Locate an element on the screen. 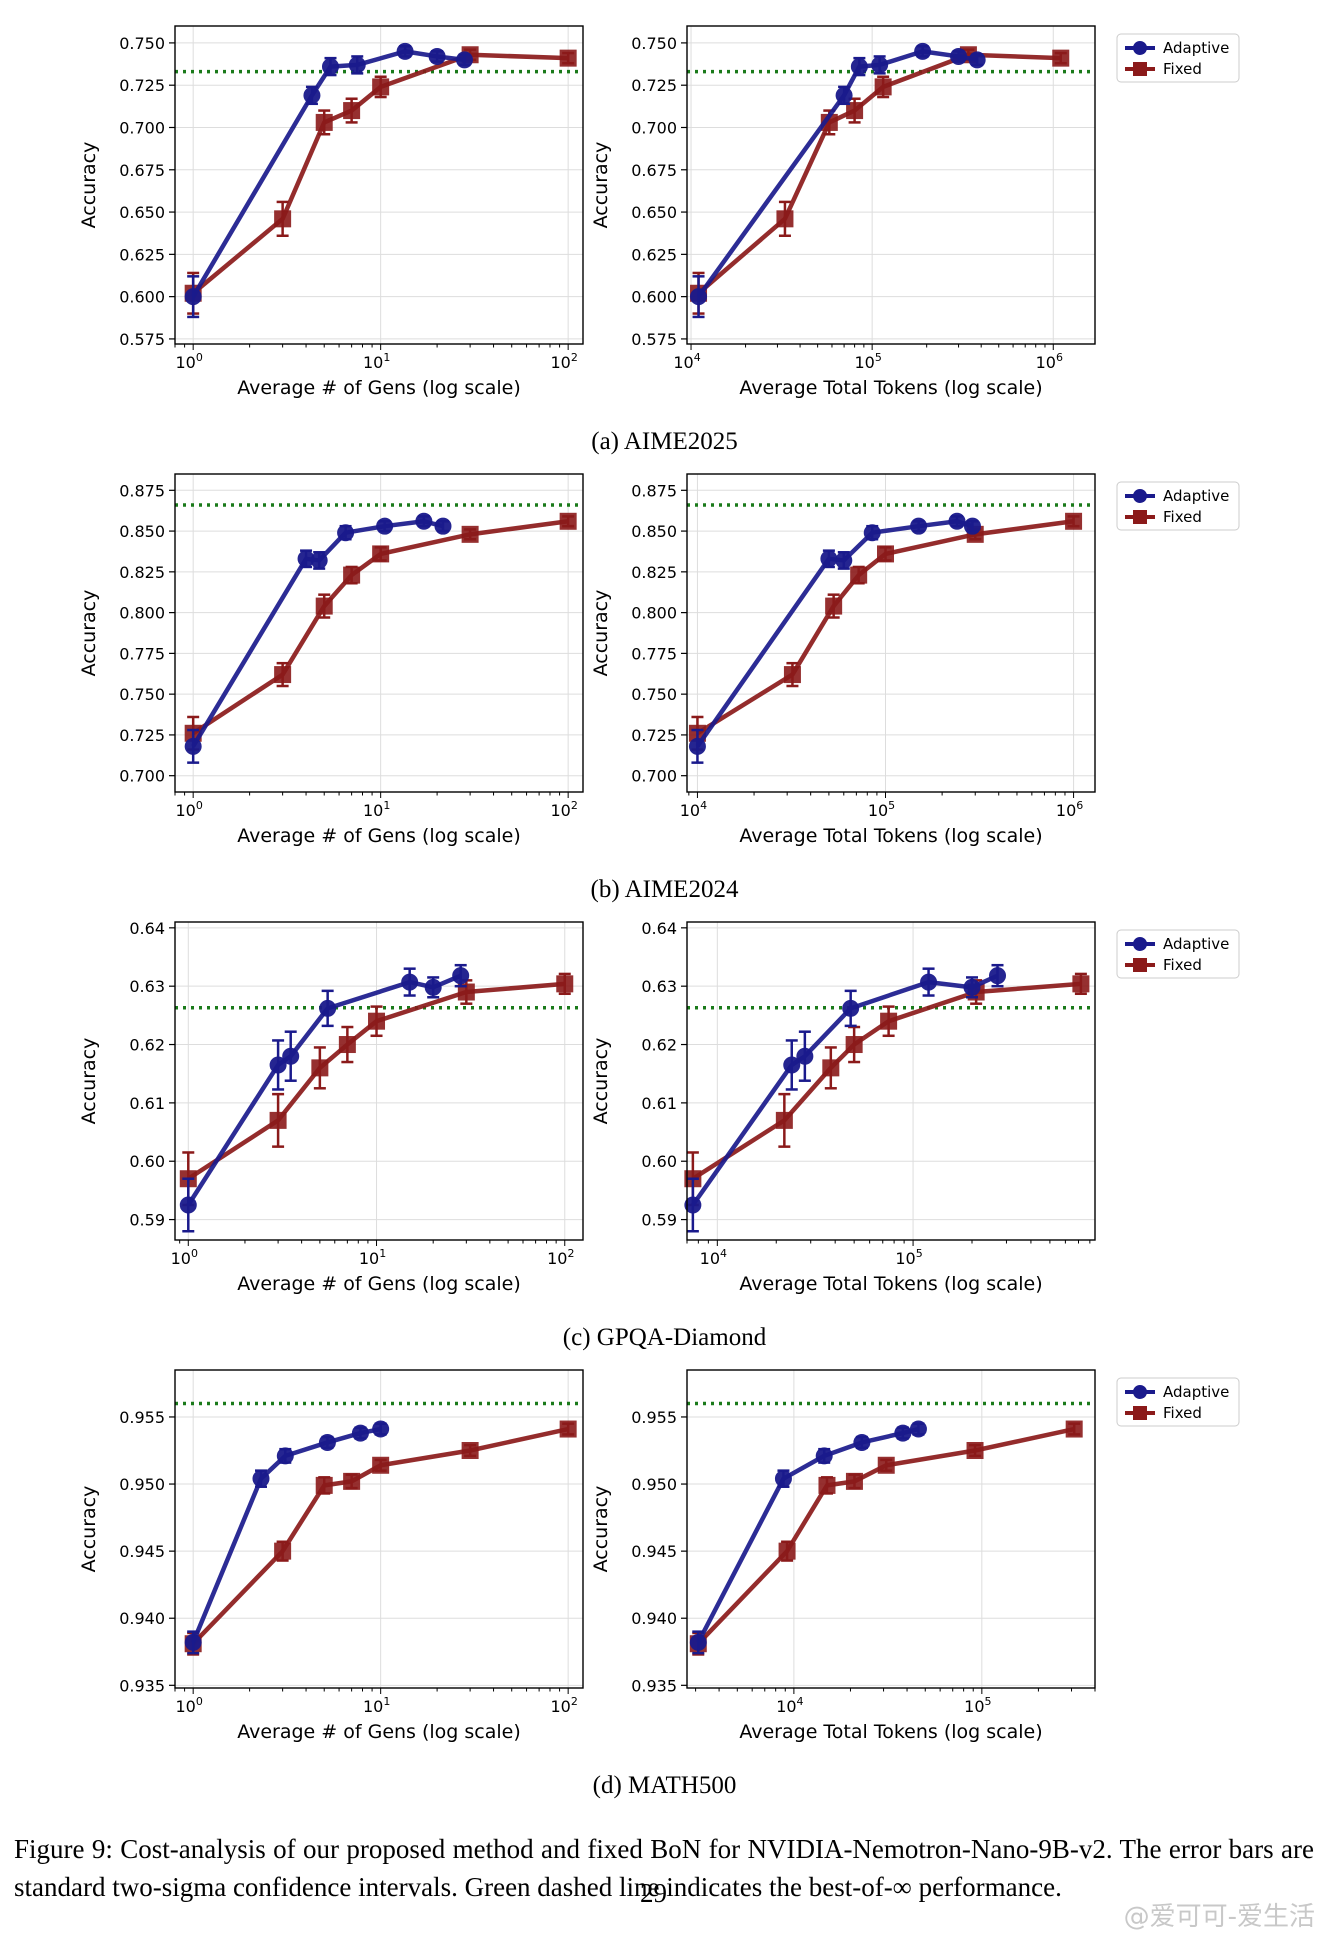 This screenshot has width=1329, height=1948. y-tick-label: 0.955 is located at coordinates (142, 1417).